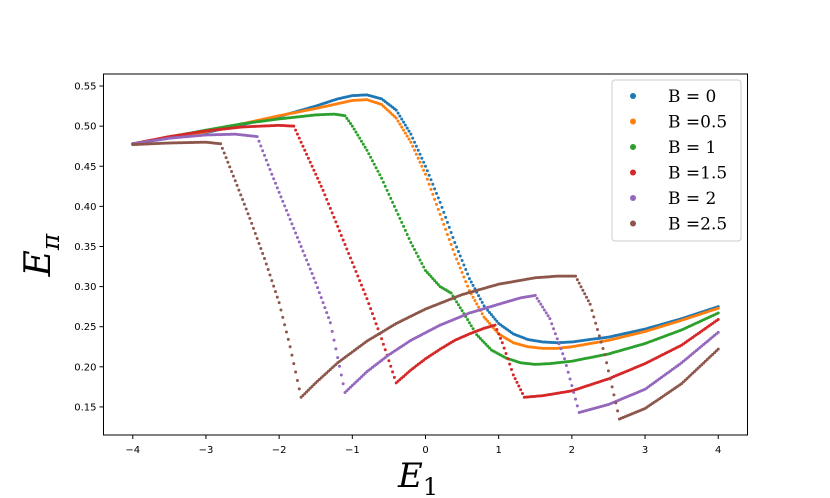 The height and width of the screenshot is (498, 830). Describe the element at coordinates (692, 148) in the screenshot. I see `legend-label: B = 1` at that location.